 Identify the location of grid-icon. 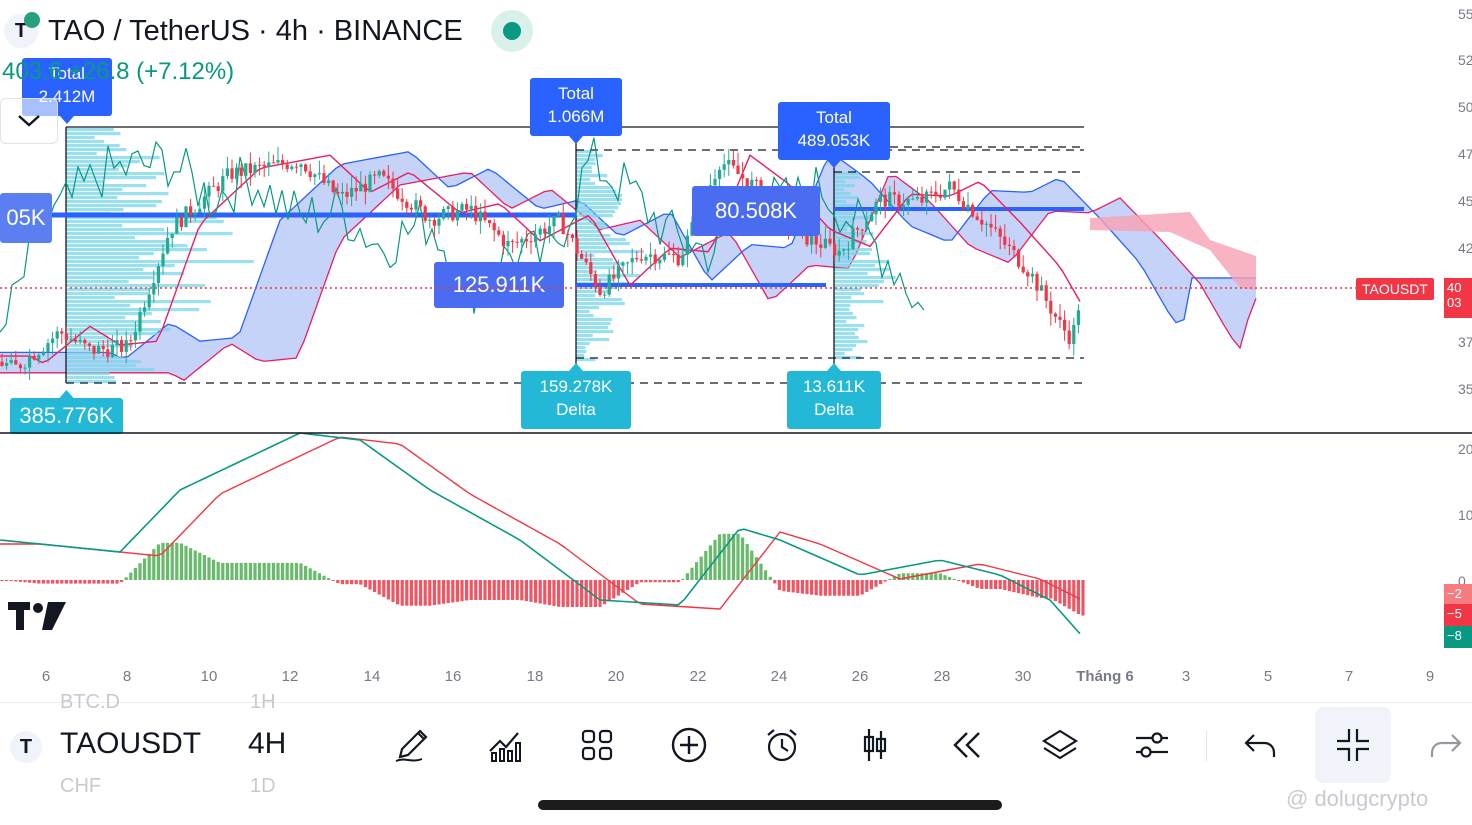
(597, 745).